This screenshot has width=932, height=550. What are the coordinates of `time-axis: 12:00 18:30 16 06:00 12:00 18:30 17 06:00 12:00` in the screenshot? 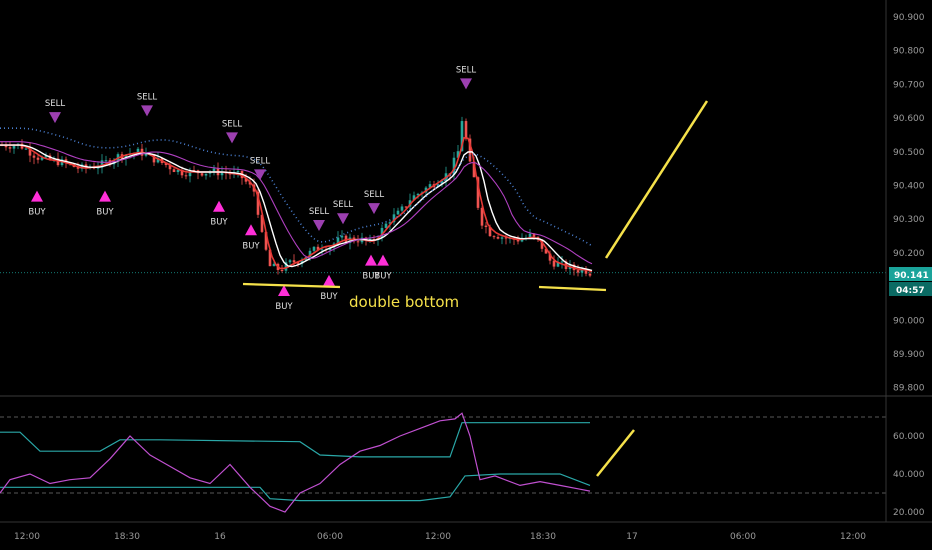 It's located at (440, 537).